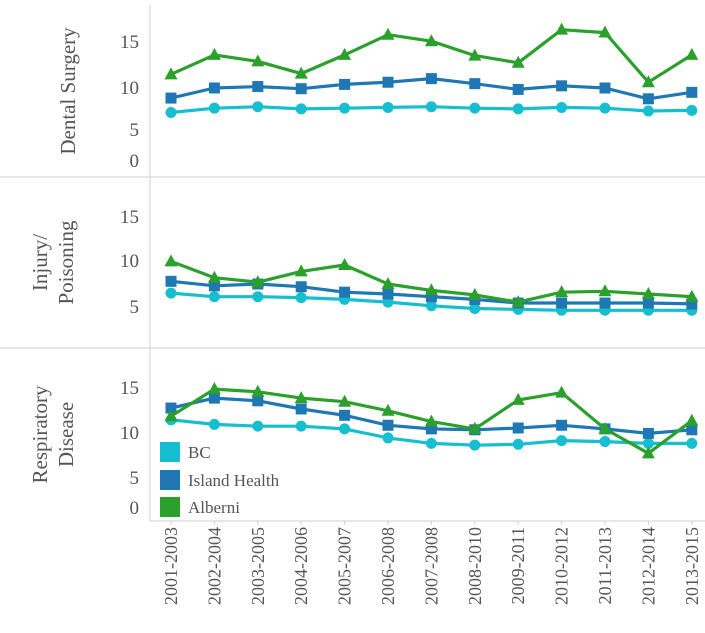  Describe the element at coordinates (431, 566) in the screenshot. I see `x-tick-label: 2007-2008` at that location.